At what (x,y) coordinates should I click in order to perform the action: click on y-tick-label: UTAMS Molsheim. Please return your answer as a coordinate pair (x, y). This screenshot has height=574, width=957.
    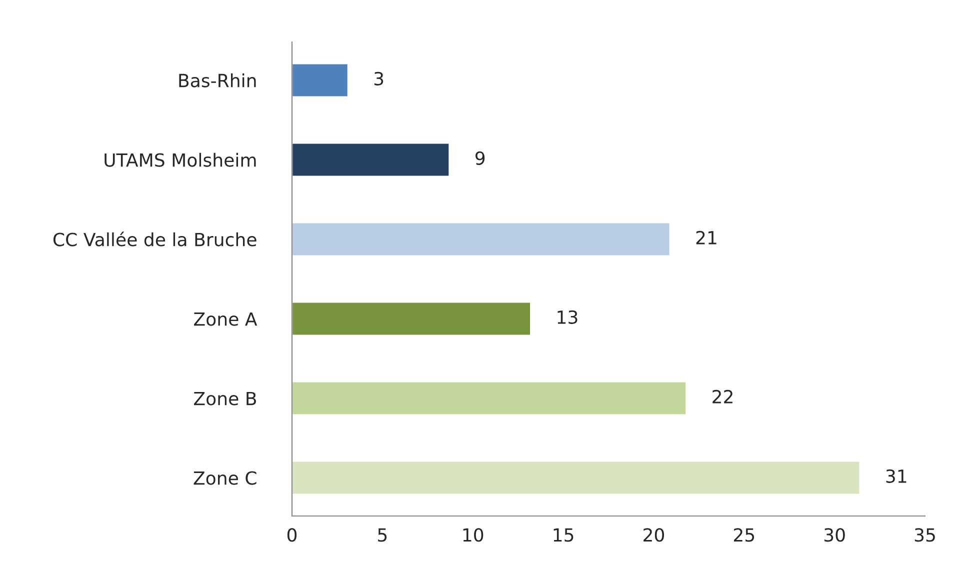
    Looking at the image, I should click on (180, 159).